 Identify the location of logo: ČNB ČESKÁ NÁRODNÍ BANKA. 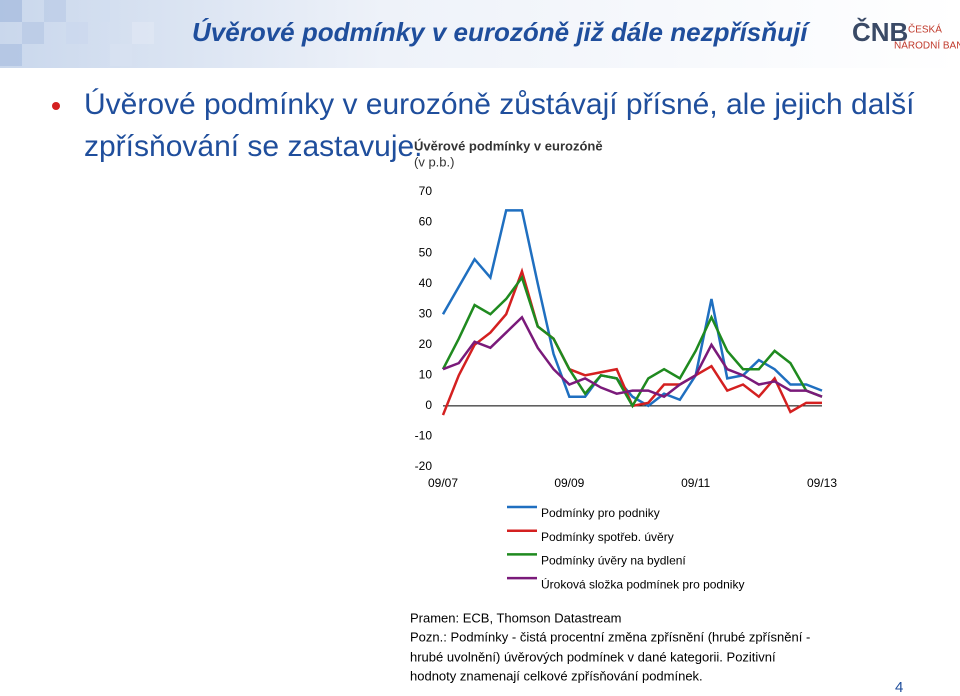
(906, 34).